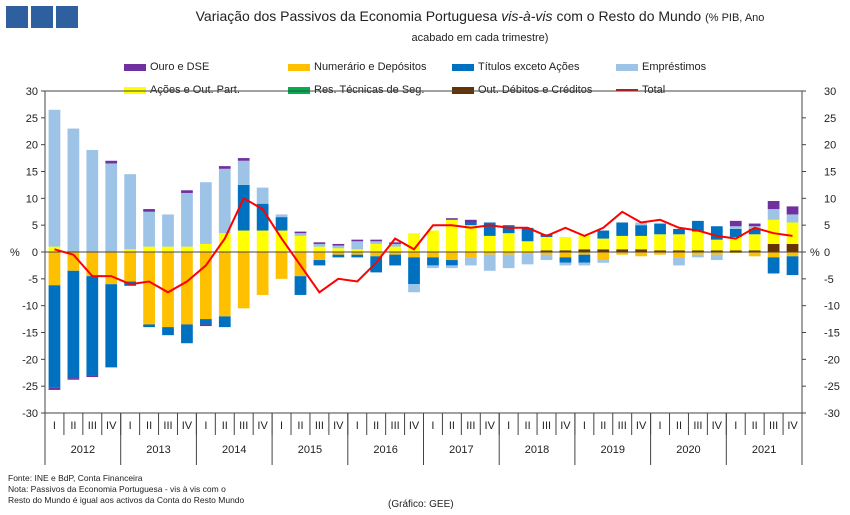  I want to click on title-note-1: (% PIB, Ano, so click(735, 18).